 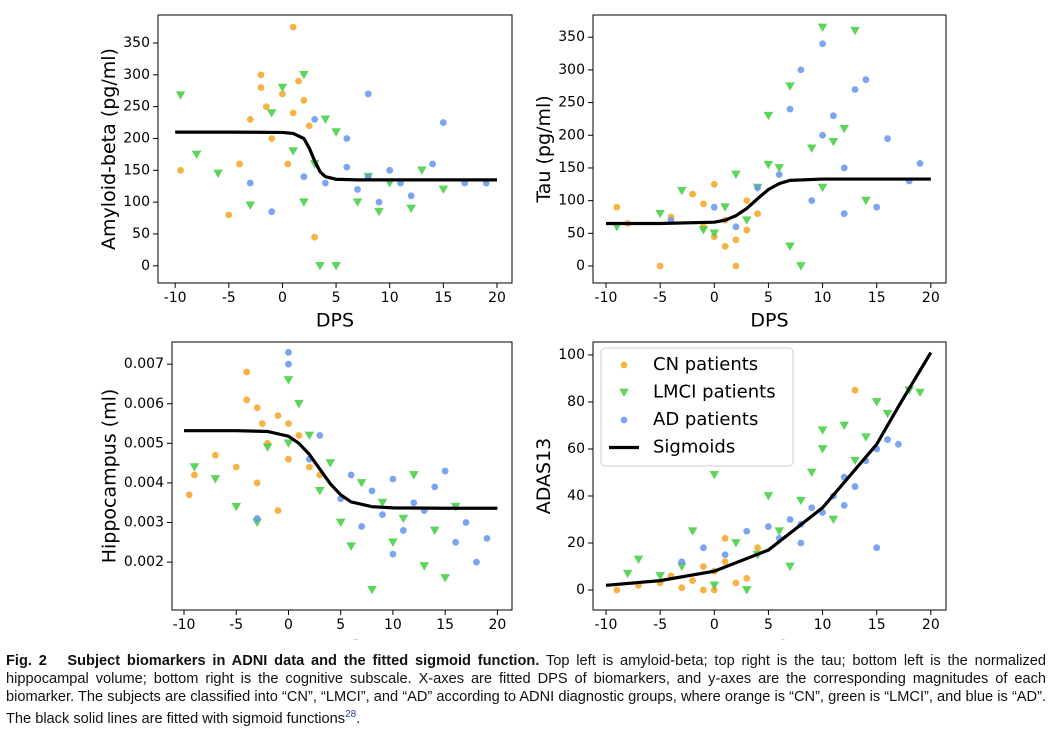 I want to click on y-tick-label: 150, so click(x=136, y=170).